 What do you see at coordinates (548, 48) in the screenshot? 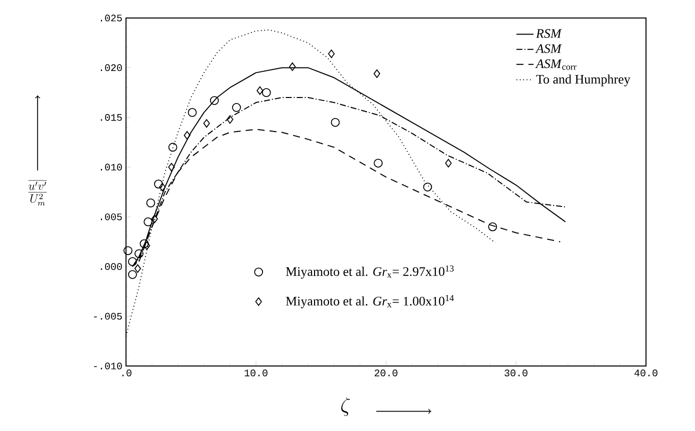
I see `legend-label: ASM` at bounding box center [548, 48].